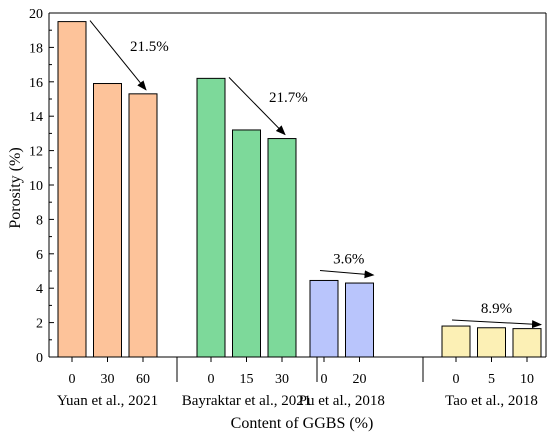  What do you see at coordinates (15, 187) in the screenshot?
I see `y-axis-label: Porosity (%)` at bounding box center [15, 187].